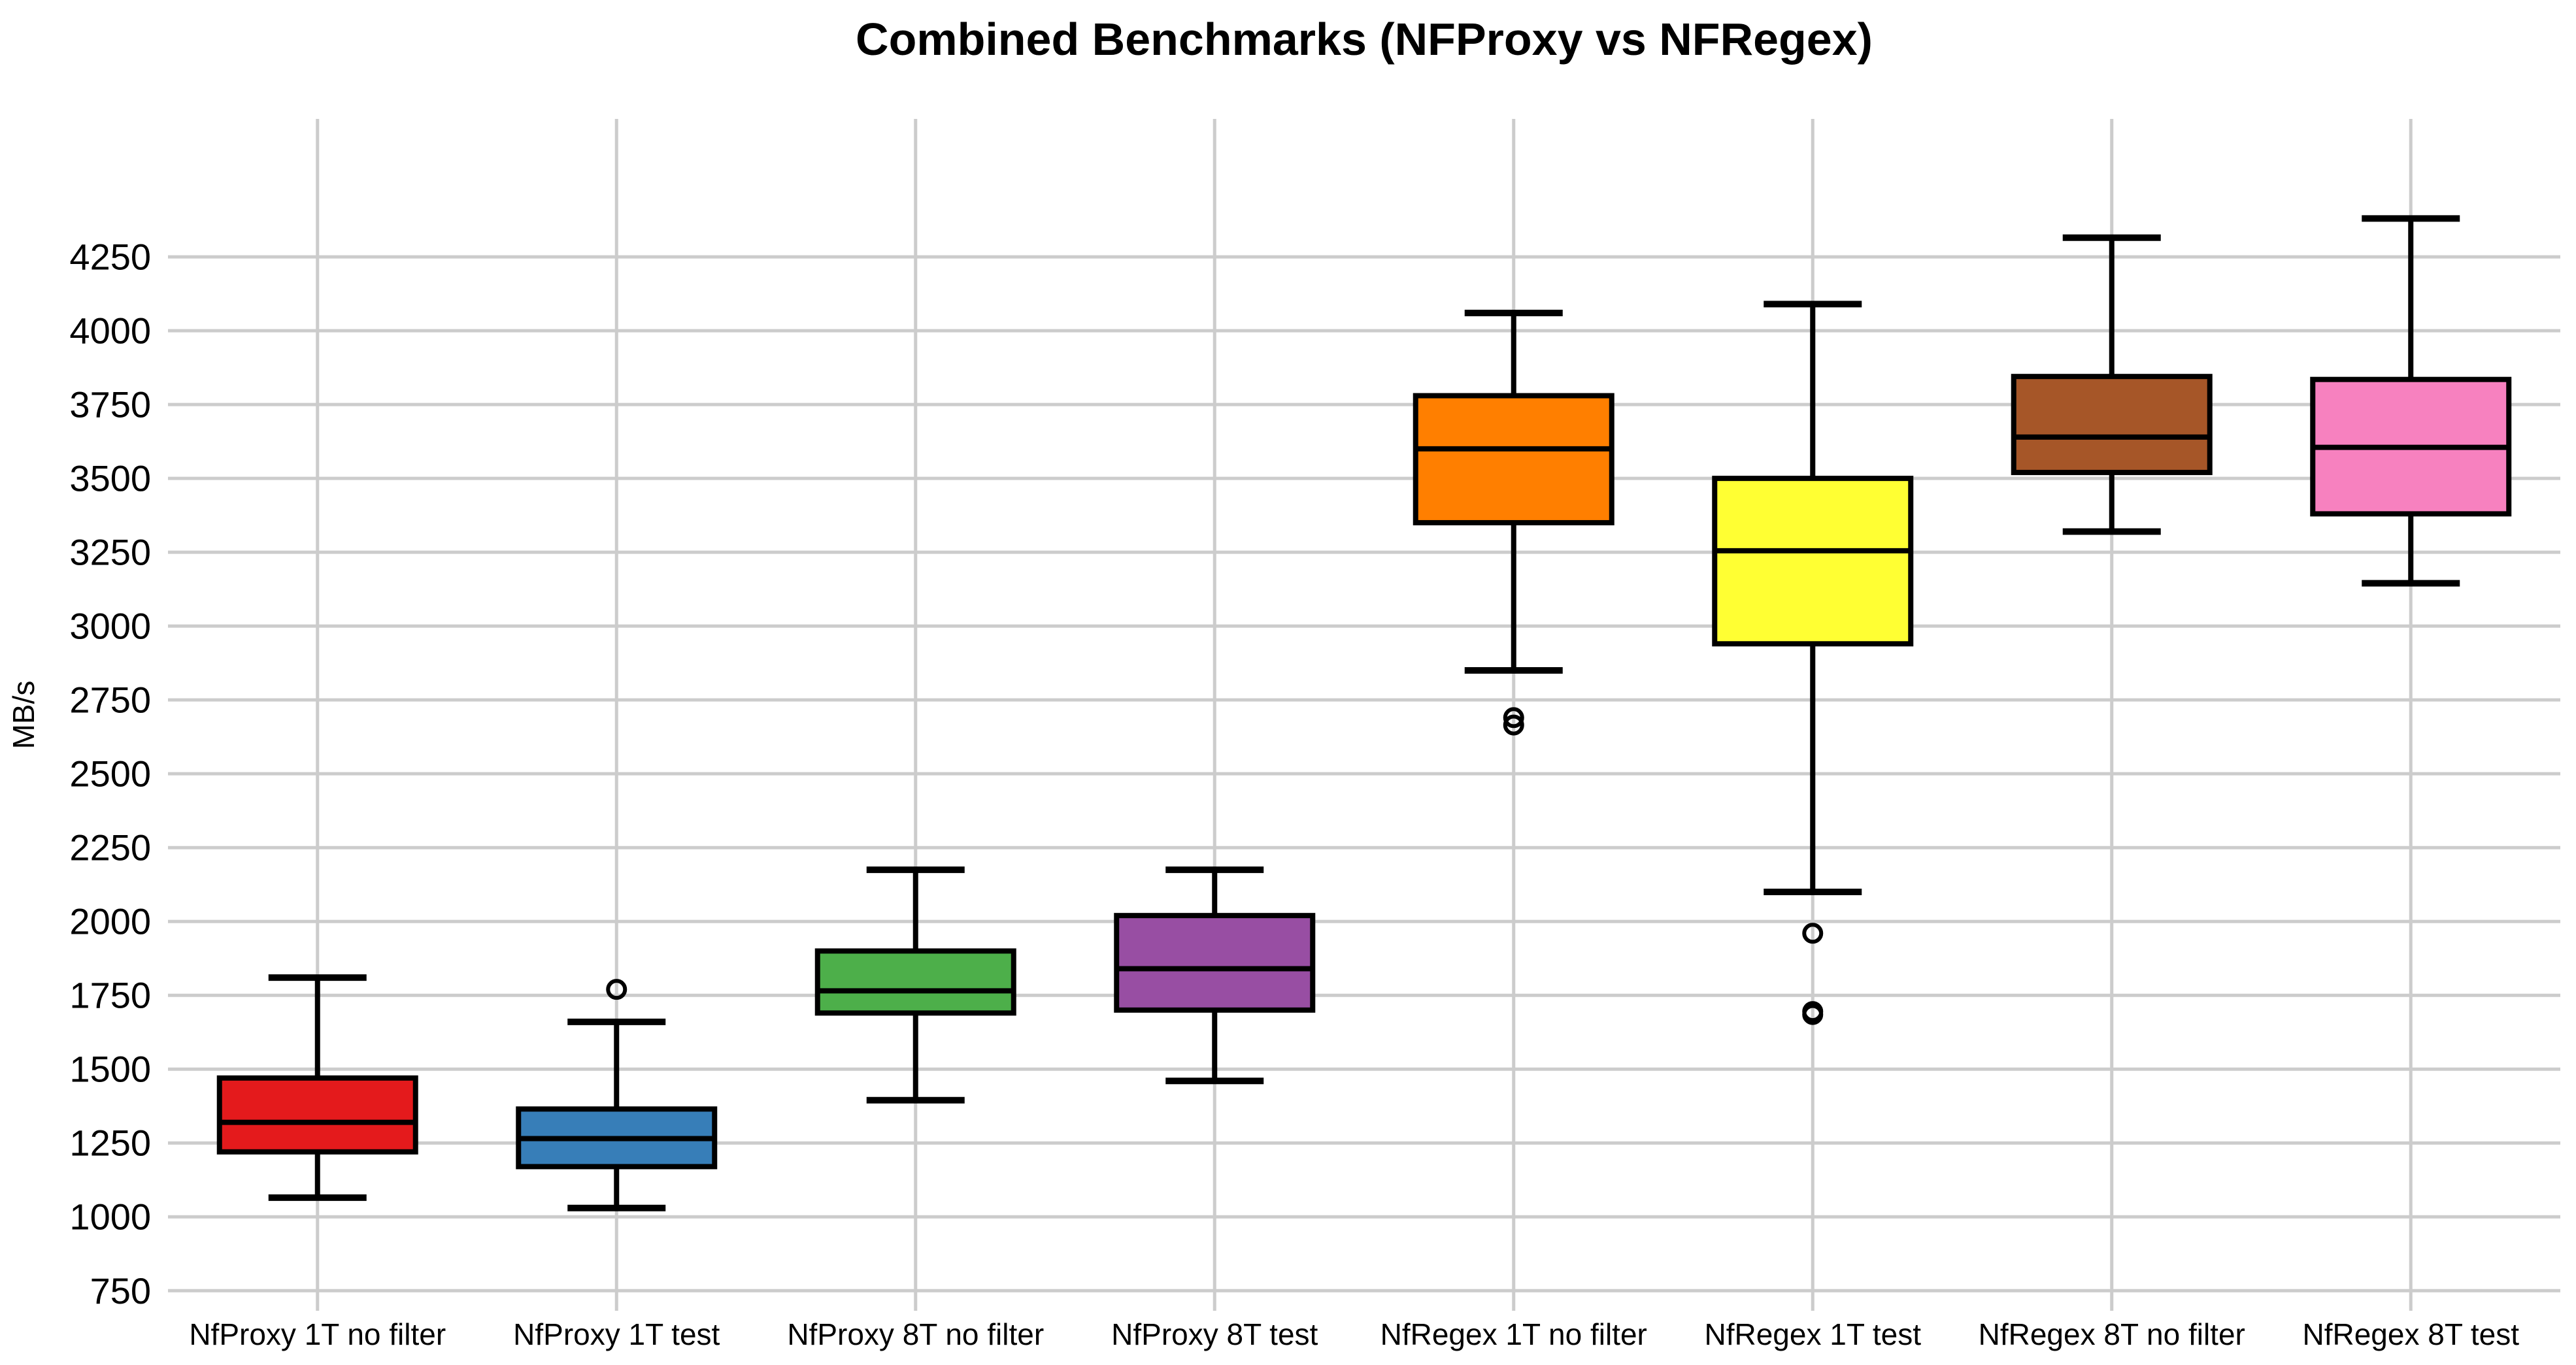 The height and width of the screenshot is (1365, 2576). Describe the element at coordinates (1514, 1334) in the screenshot. I see `x-tick-label: NfRegex 1T no filter` at that location.